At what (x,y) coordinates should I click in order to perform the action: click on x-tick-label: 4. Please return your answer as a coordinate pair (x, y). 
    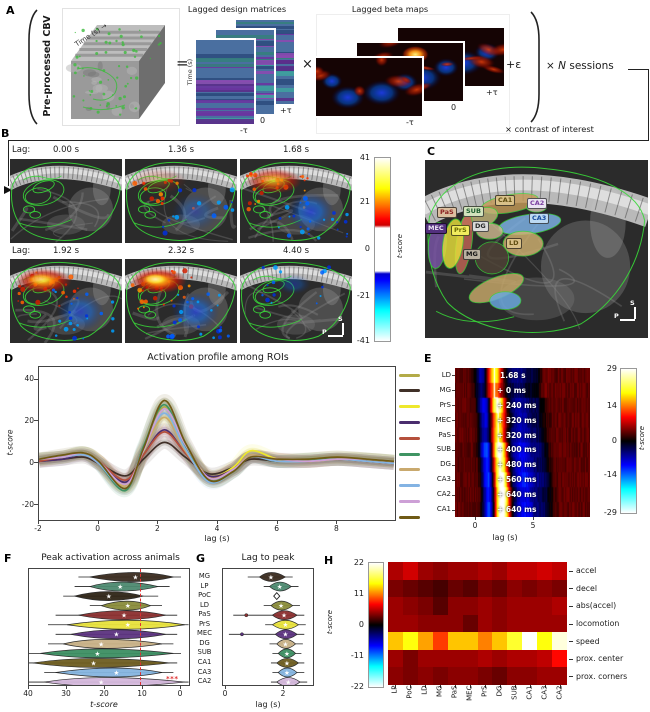
    Looking at the image, I should click on (217, 528).